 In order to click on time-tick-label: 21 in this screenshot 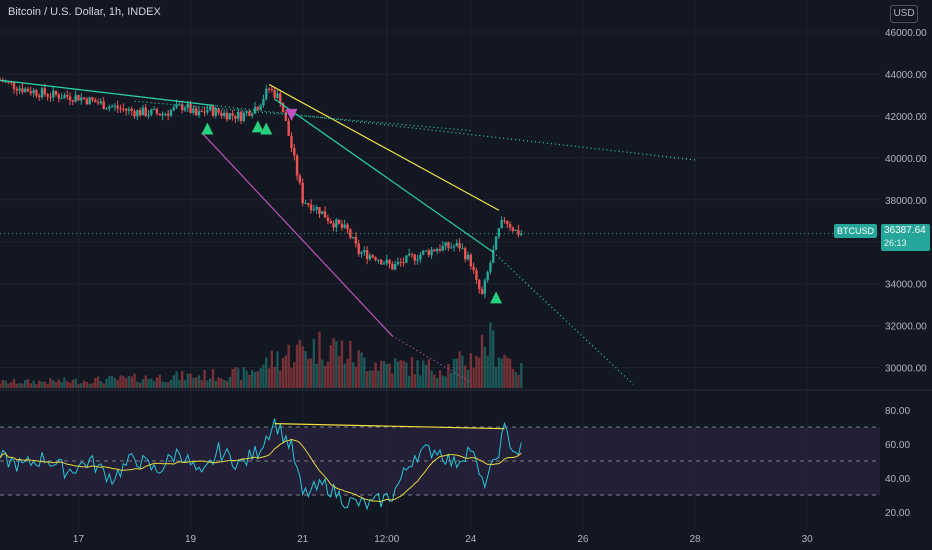, I will do `click(303, 539)`.